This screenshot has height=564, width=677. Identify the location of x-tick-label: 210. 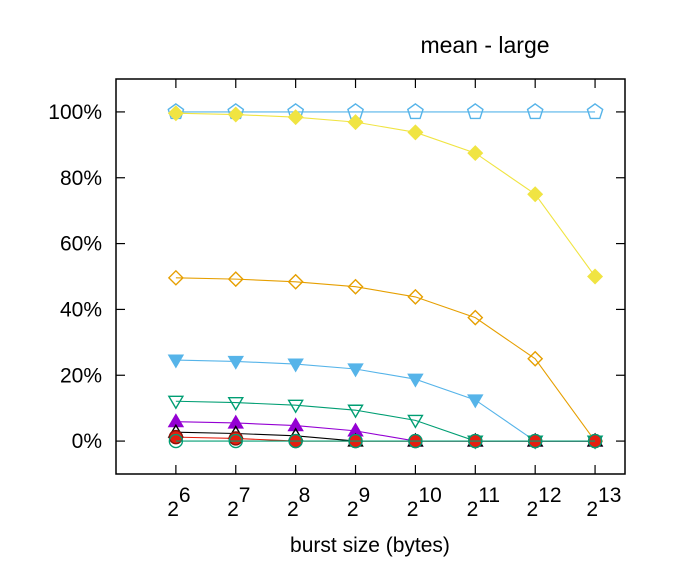
(424, 502).